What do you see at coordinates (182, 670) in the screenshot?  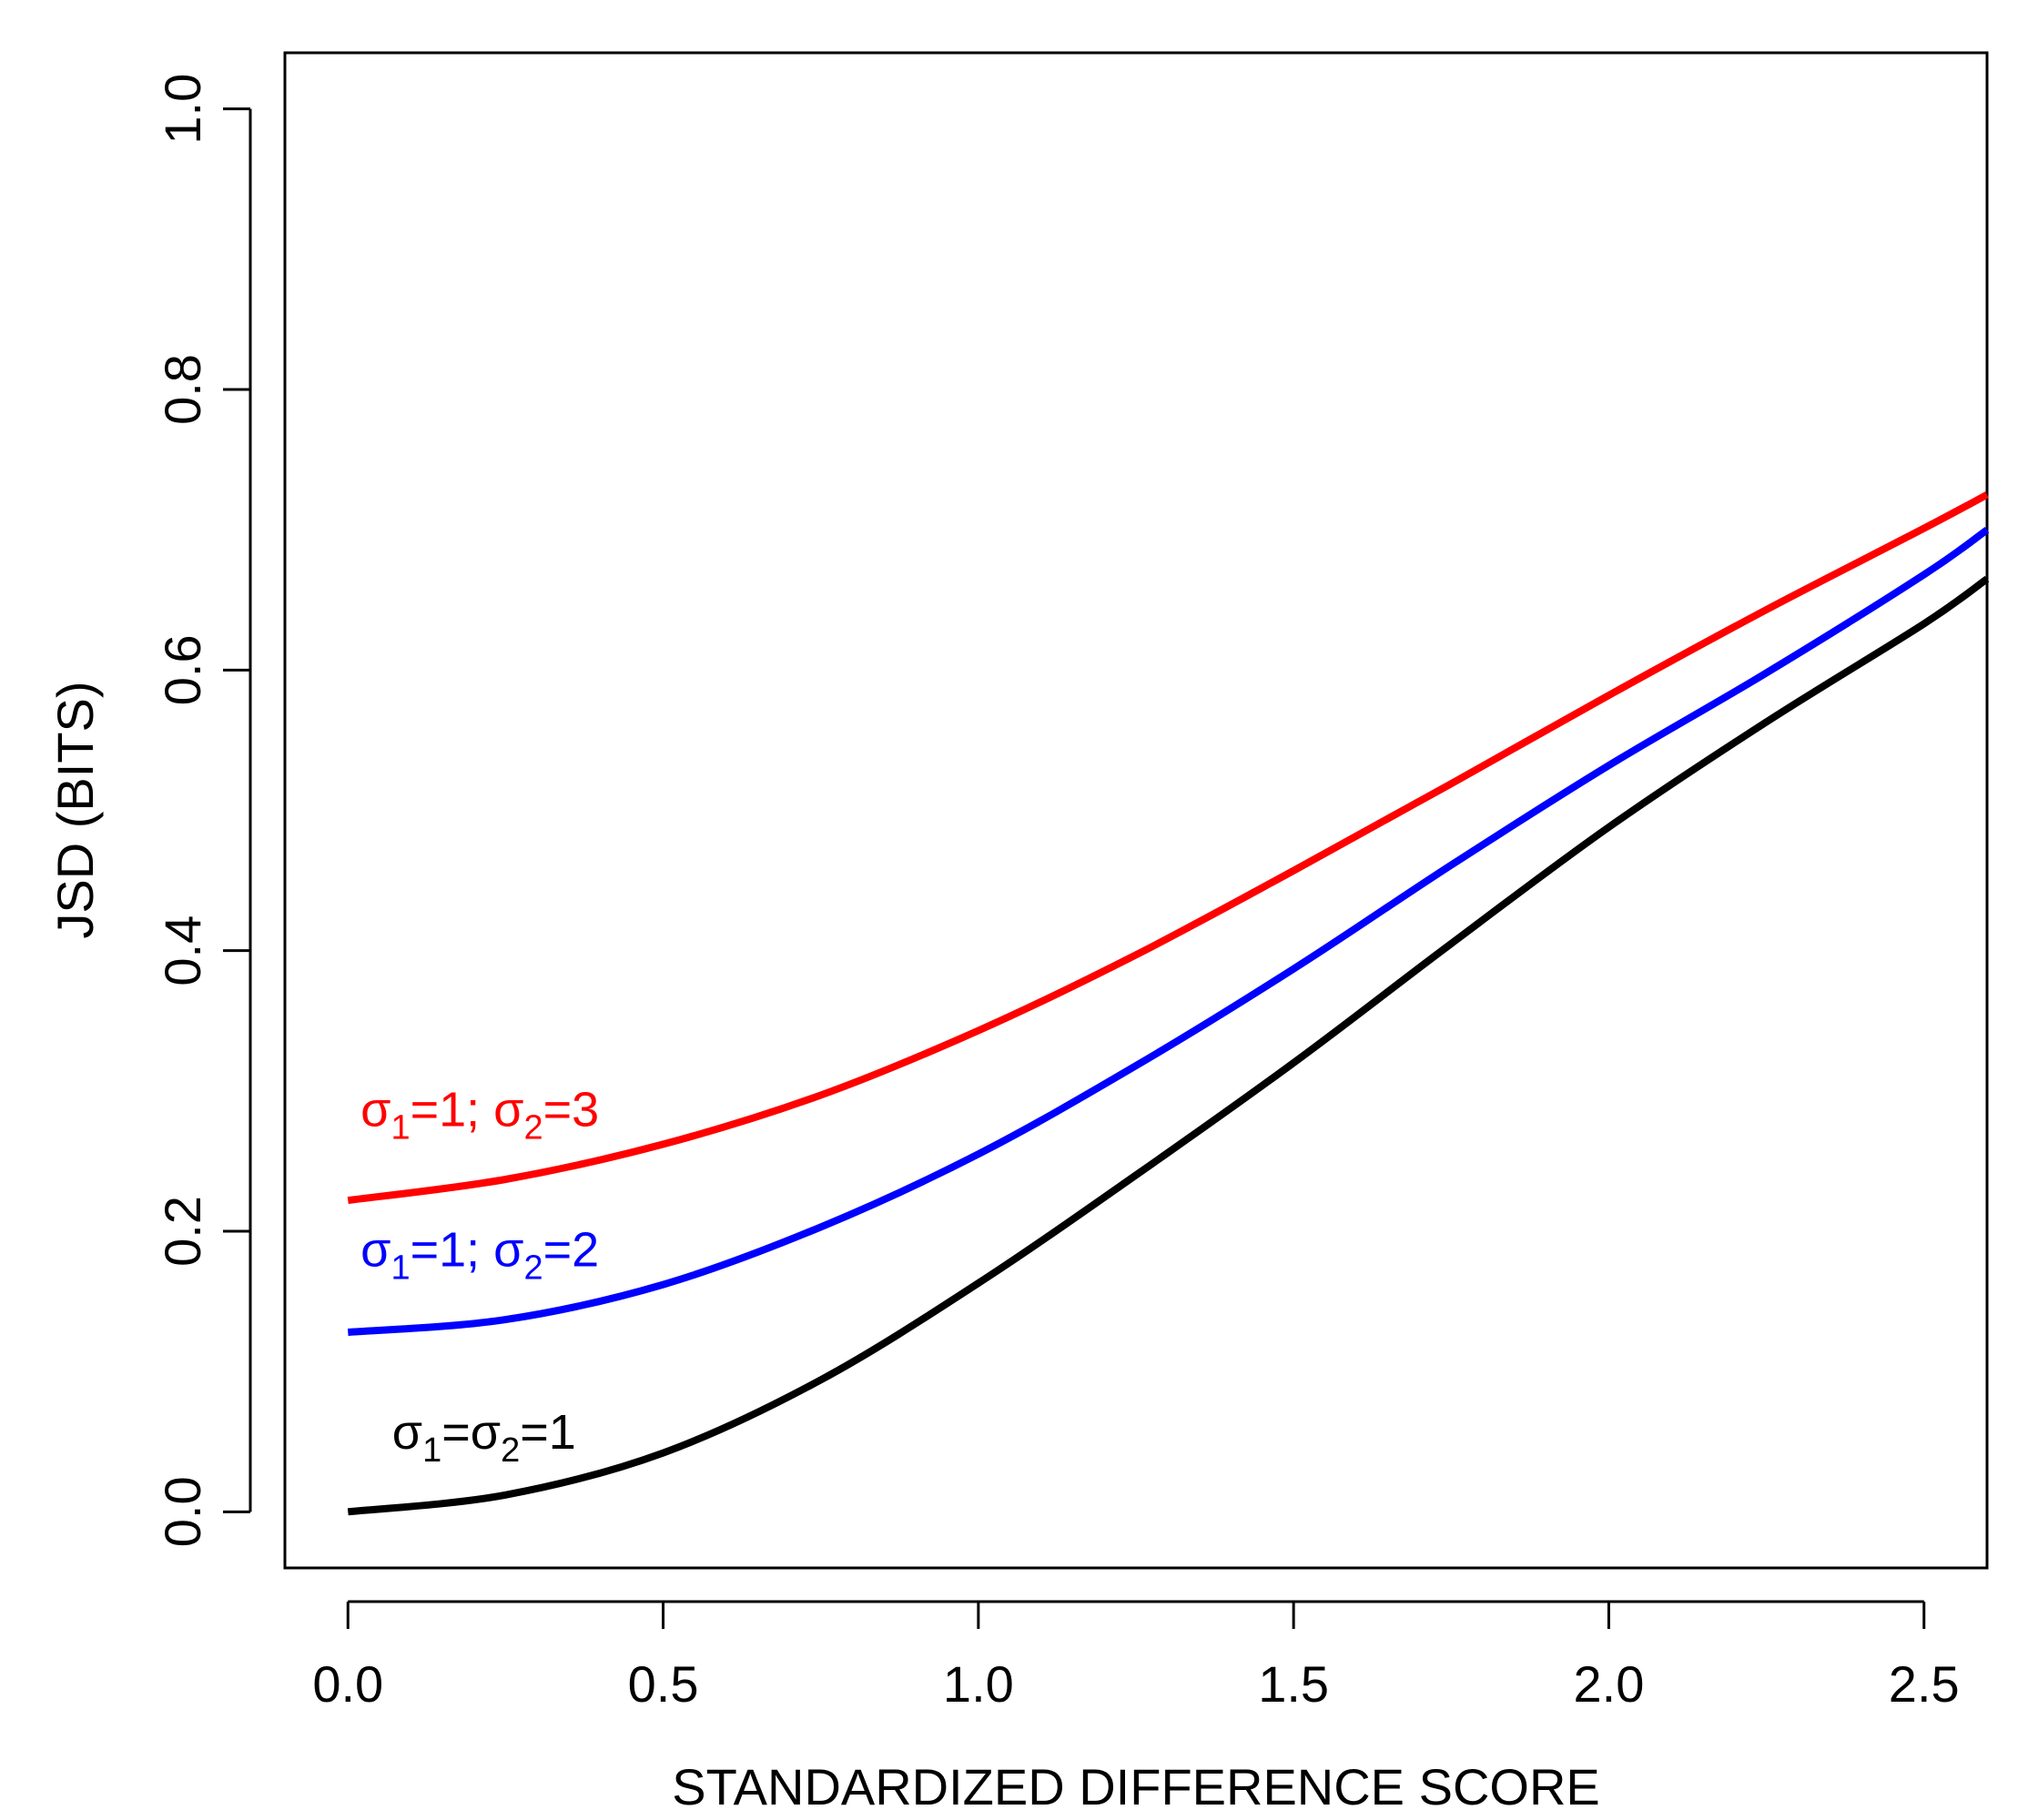 I see `y-tick-label: 0.6` at bounding box center [182, 670].